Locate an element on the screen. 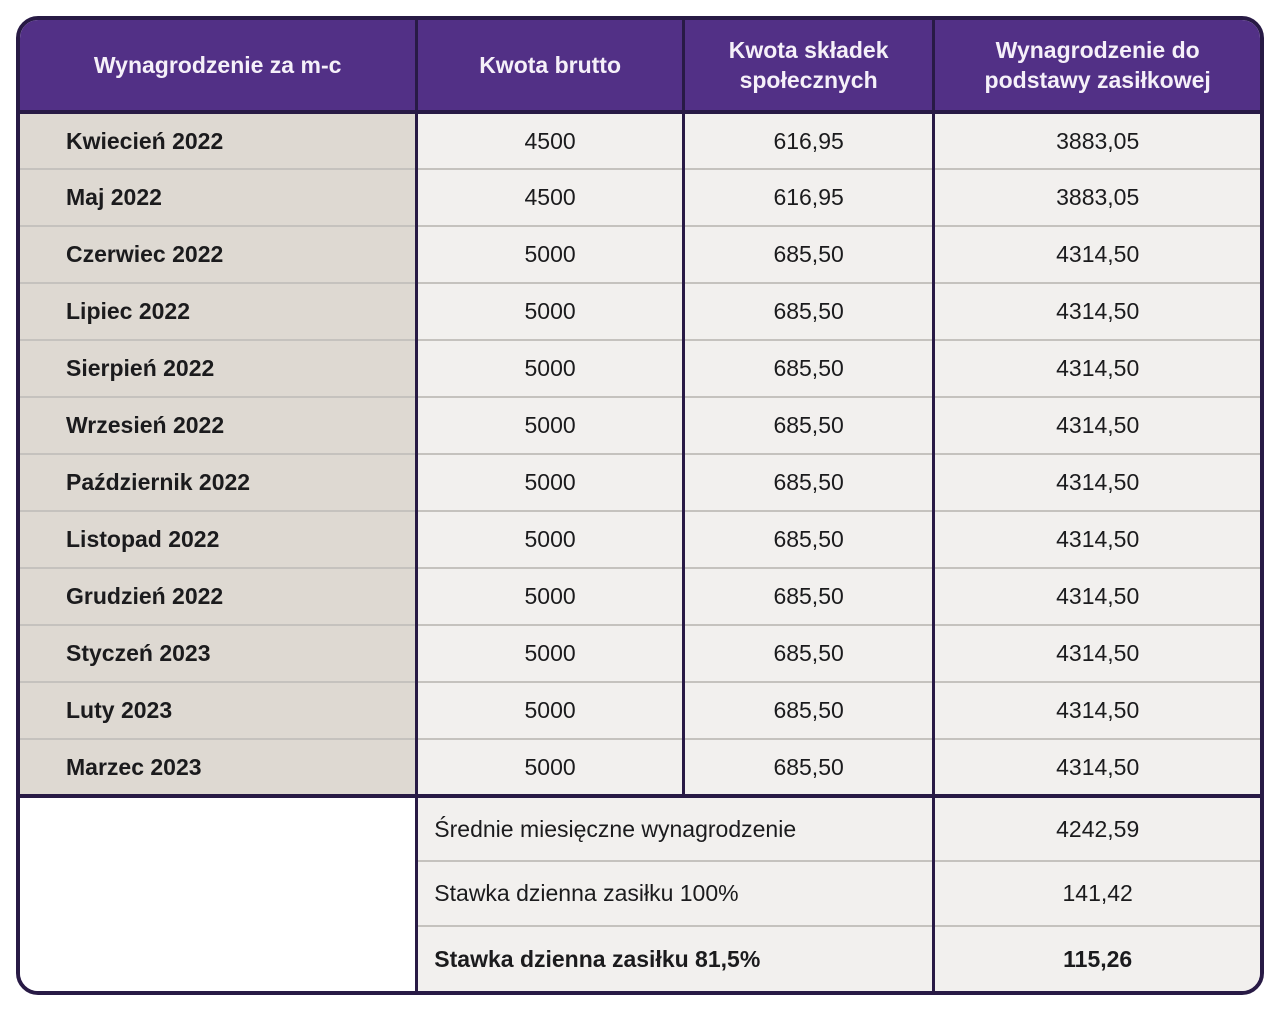 The width and height of the screenshot is (1280, 1020). table-row: Wrzesień 2022 5000 685,50 4314,50 is located at coordinates (640, 425).